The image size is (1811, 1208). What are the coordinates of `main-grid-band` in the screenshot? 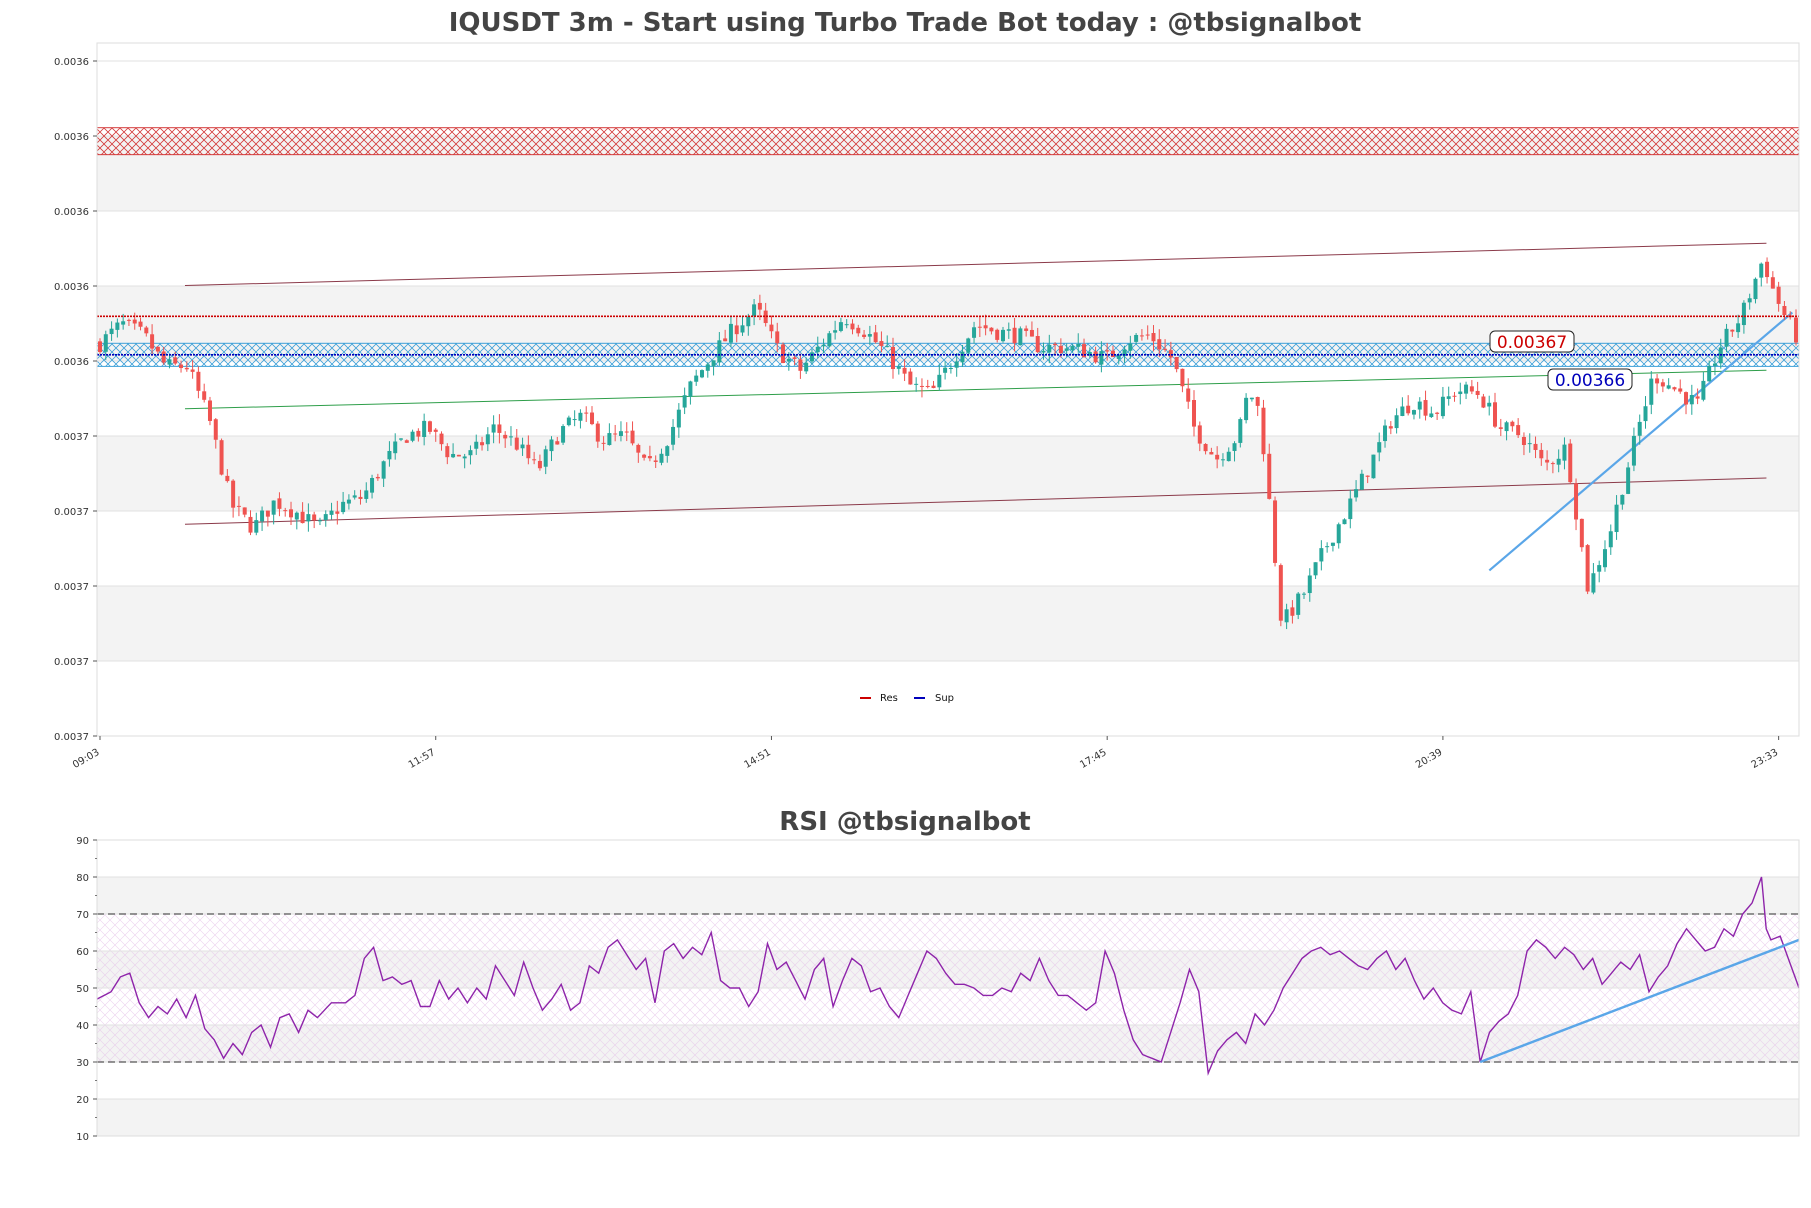 It's located at (948, 623).